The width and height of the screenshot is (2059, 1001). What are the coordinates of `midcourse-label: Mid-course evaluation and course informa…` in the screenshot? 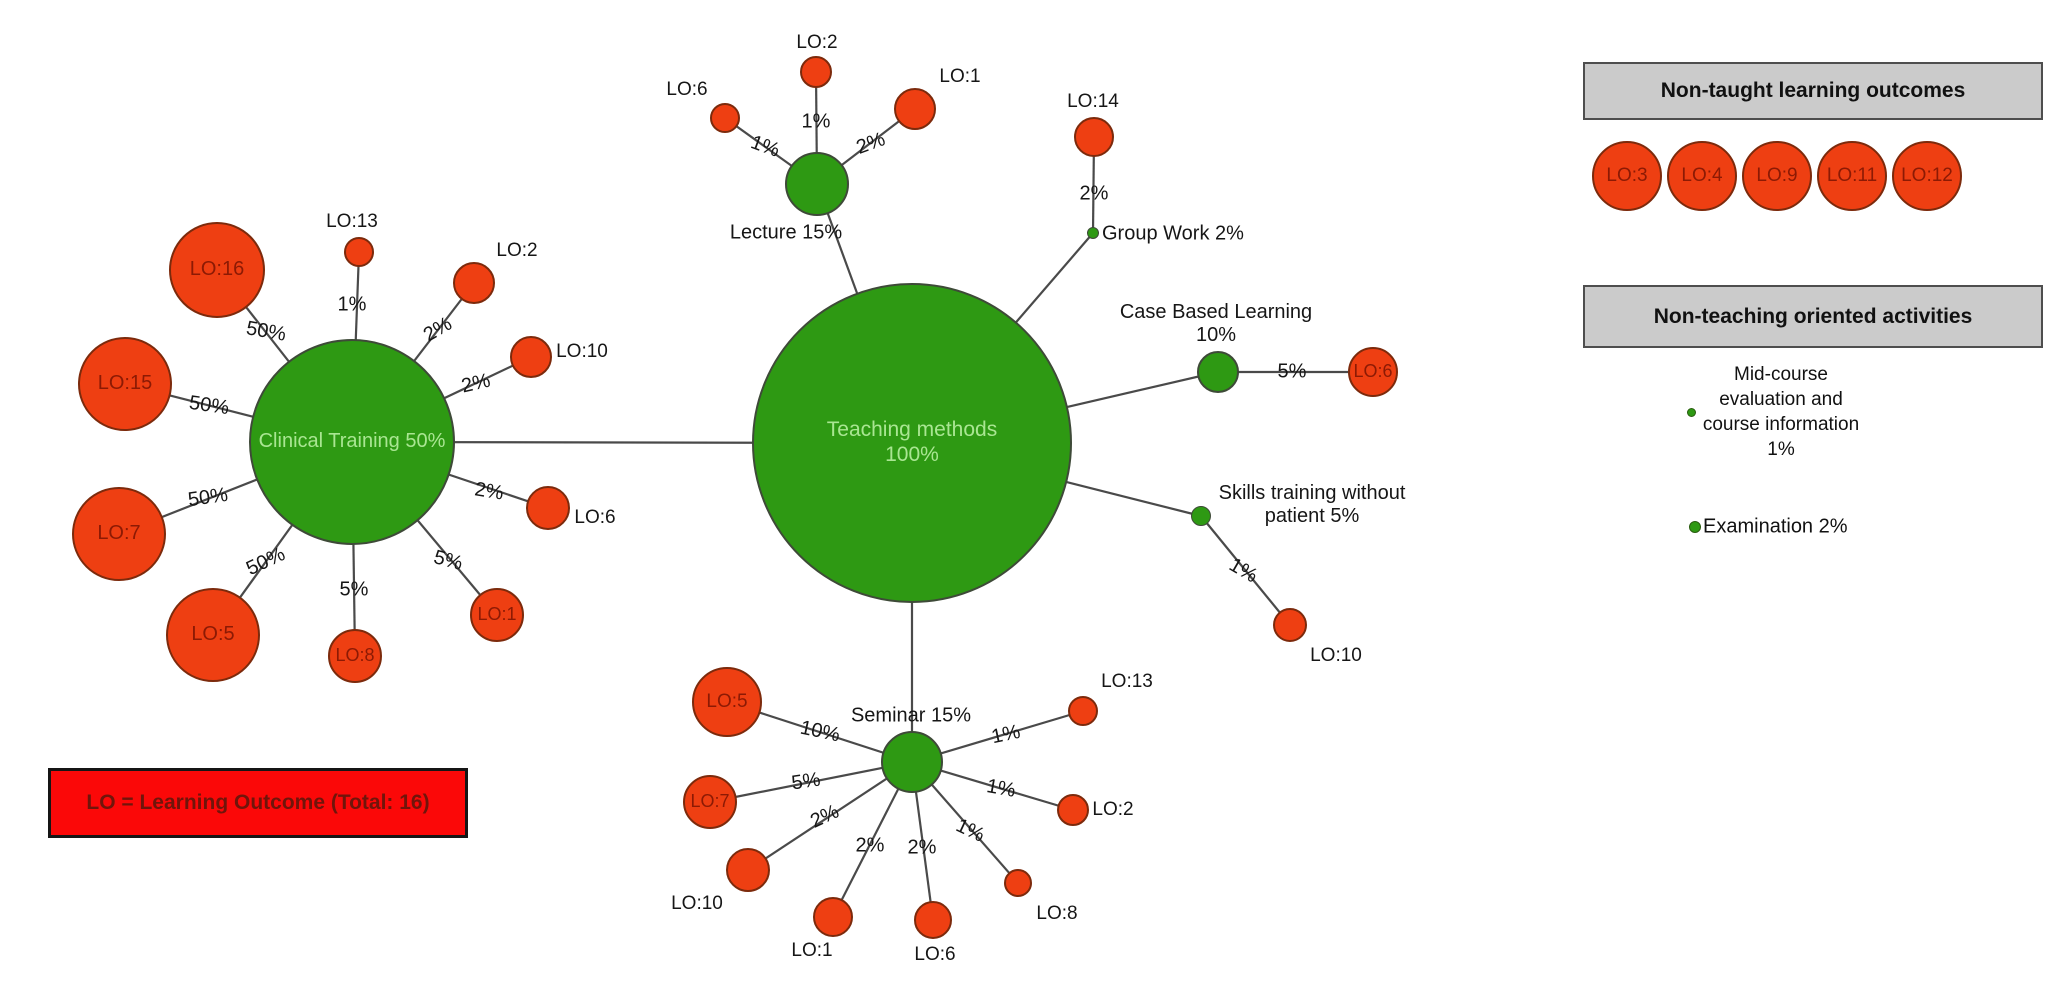 It's located at (1781, 412).